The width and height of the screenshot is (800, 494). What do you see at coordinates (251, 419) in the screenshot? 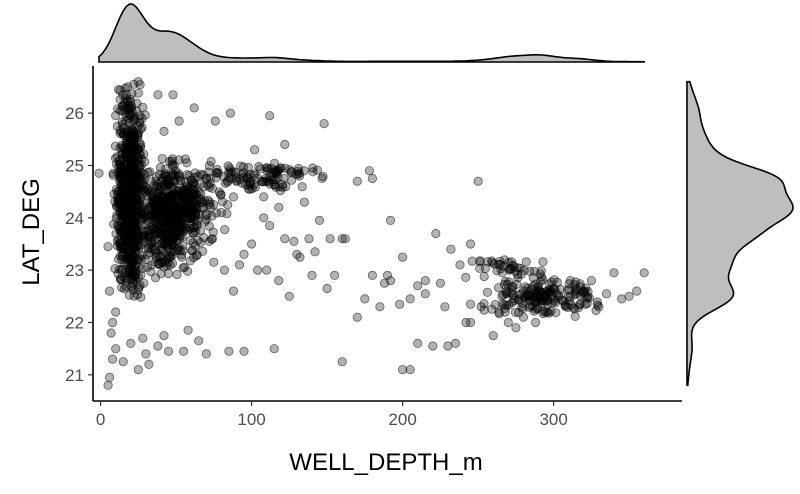
I see `x-tick-label: 100` at bounding box center [251, 419].